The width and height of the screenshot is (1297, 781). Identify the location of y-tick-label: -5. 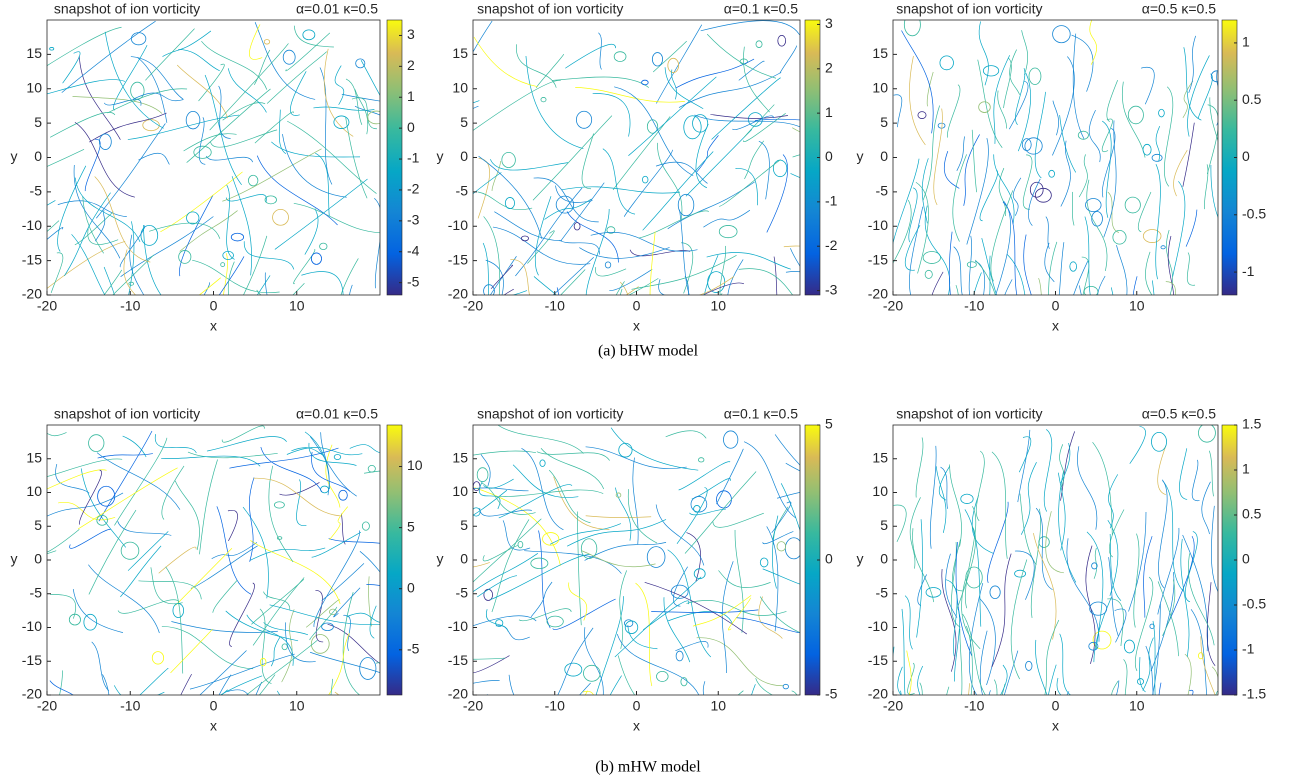
(36, 592).